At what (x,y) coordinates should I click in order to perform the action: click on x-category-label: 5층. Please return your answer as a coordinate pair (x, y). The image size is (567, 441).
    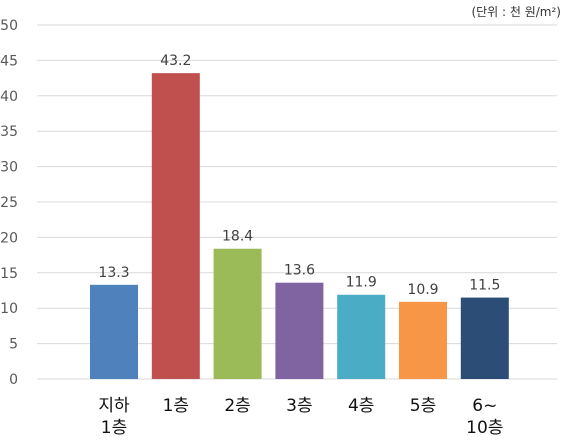
    Looking at the image, I should click on (423, 406).